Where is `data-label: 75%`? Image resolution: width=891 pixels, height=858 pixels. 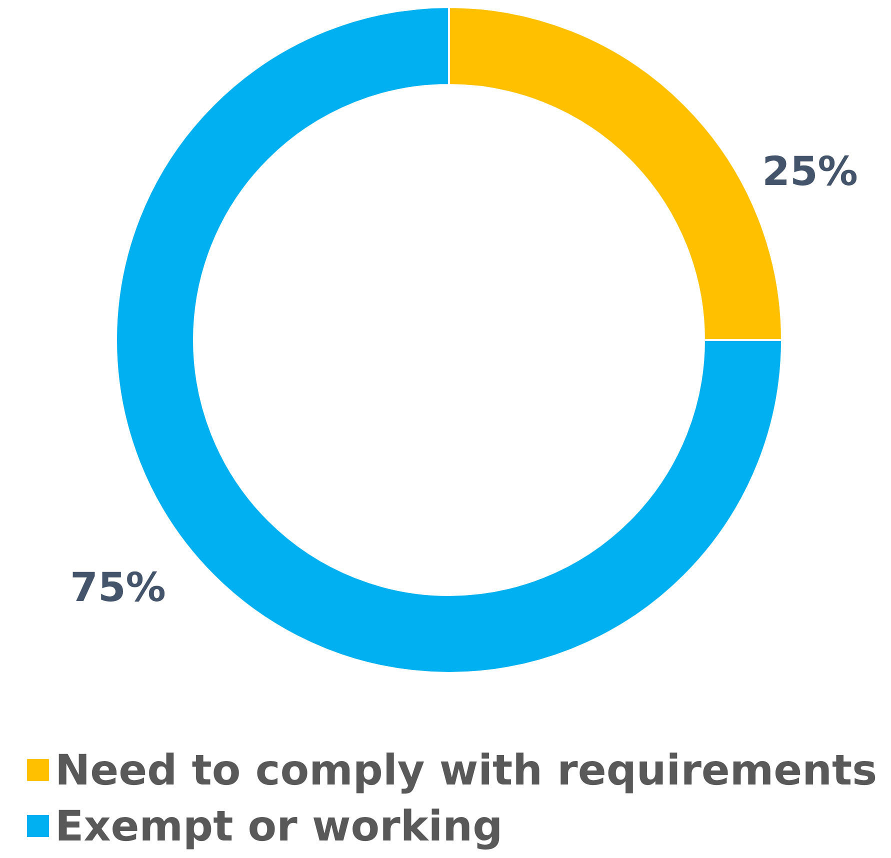
data-label: 75% is located at coordinates (118, 588).